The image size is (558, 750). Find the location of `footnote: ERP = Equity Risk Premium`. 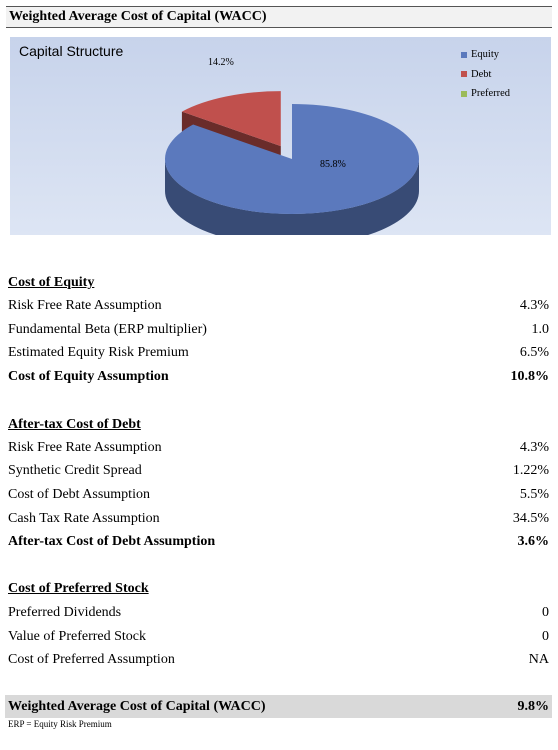

footnote: ERP = Equity Risk Premium is located at coordinates (60, 724).